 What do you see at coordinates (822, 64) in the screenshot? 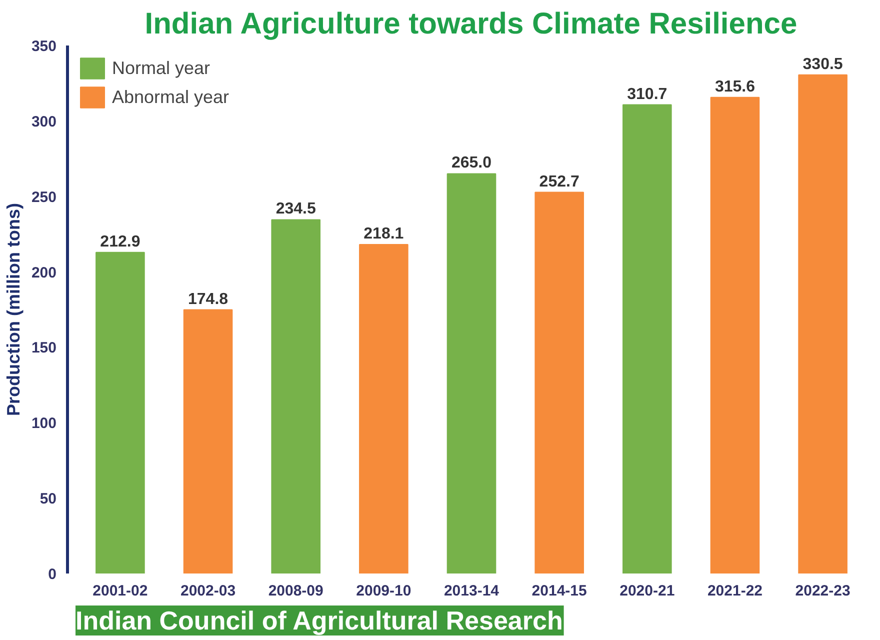
I see `data-label: 330.5` at bounding box center [822, 64].